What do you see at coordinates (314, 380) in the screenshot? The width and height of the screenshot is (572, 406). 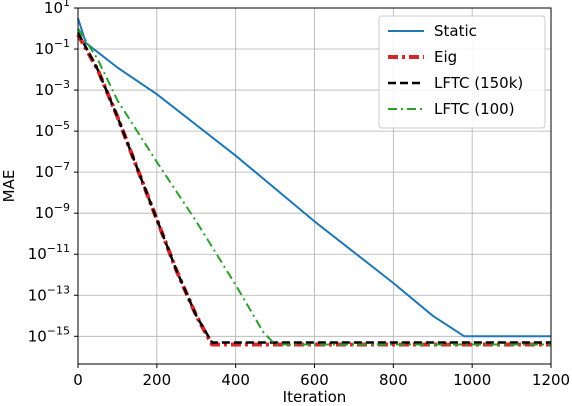 I see `x-tick-label: 600` at bounding box center [314, 380].